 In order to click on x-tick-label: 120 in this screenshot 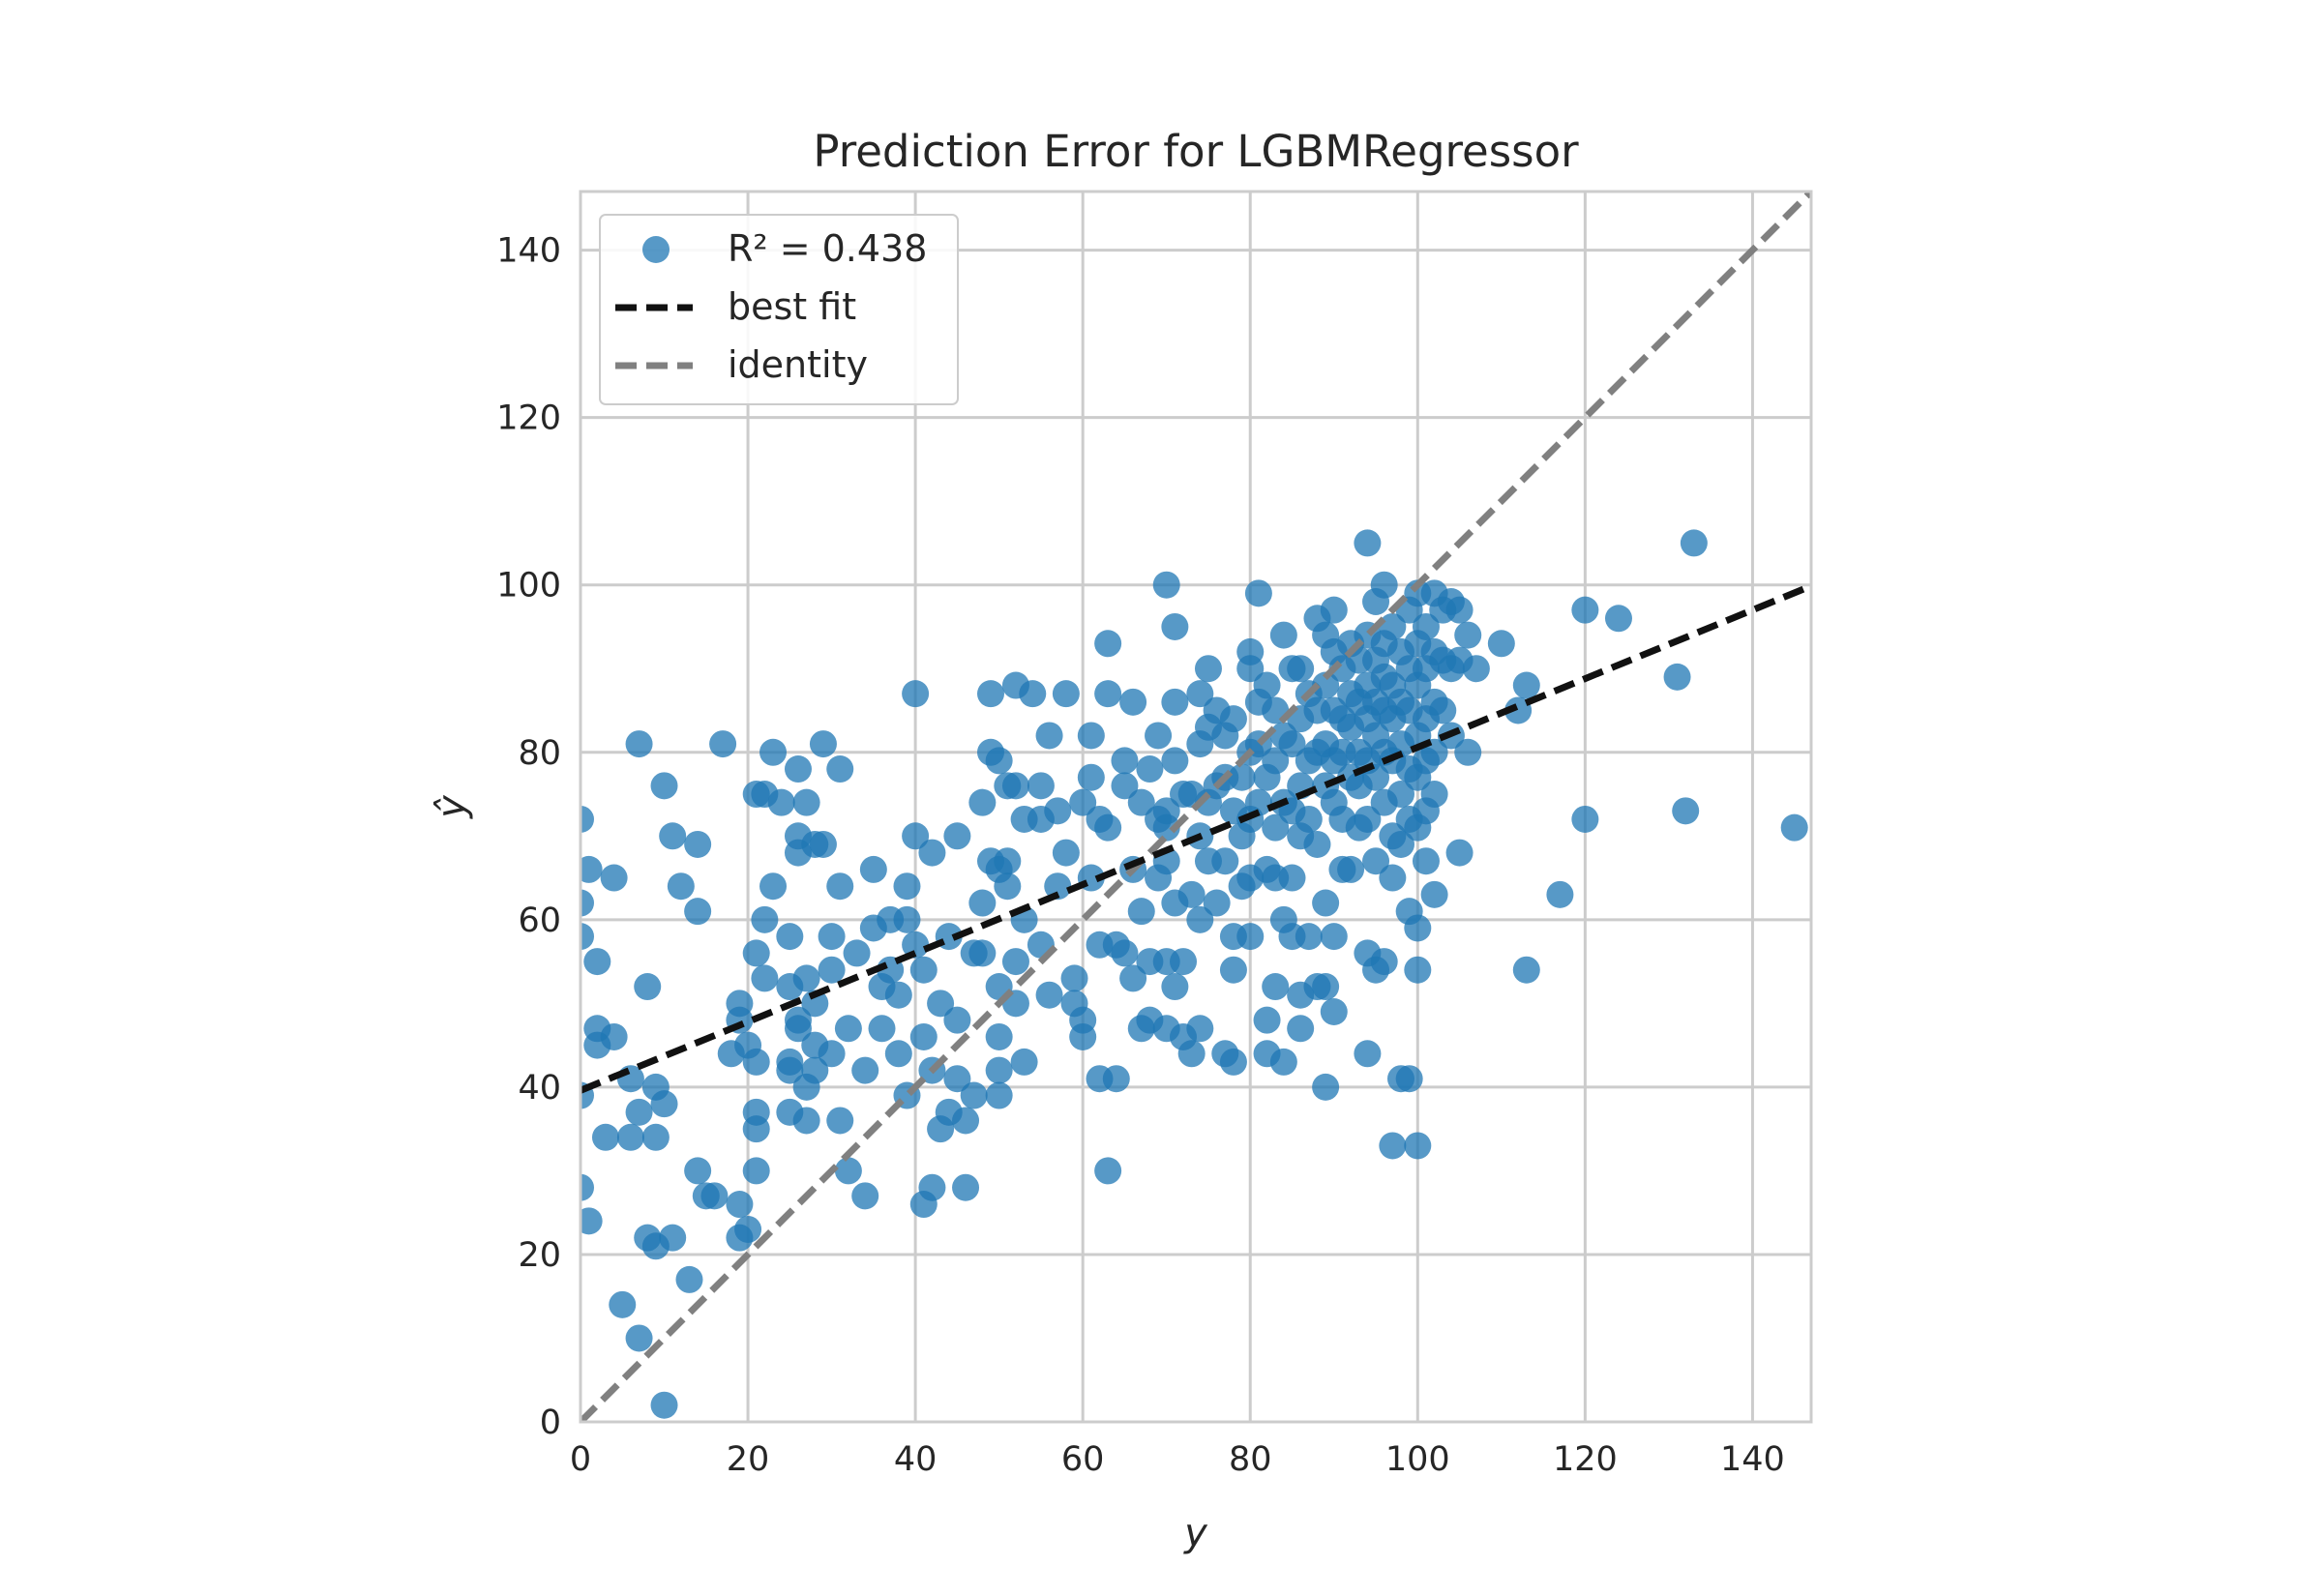, I will do `click(1585, 1459)`.